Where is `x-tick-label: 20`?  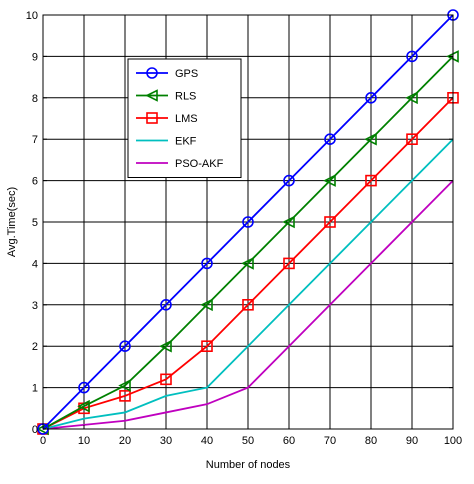
x-tick-label: 20 is located at coordinates (125, 441).